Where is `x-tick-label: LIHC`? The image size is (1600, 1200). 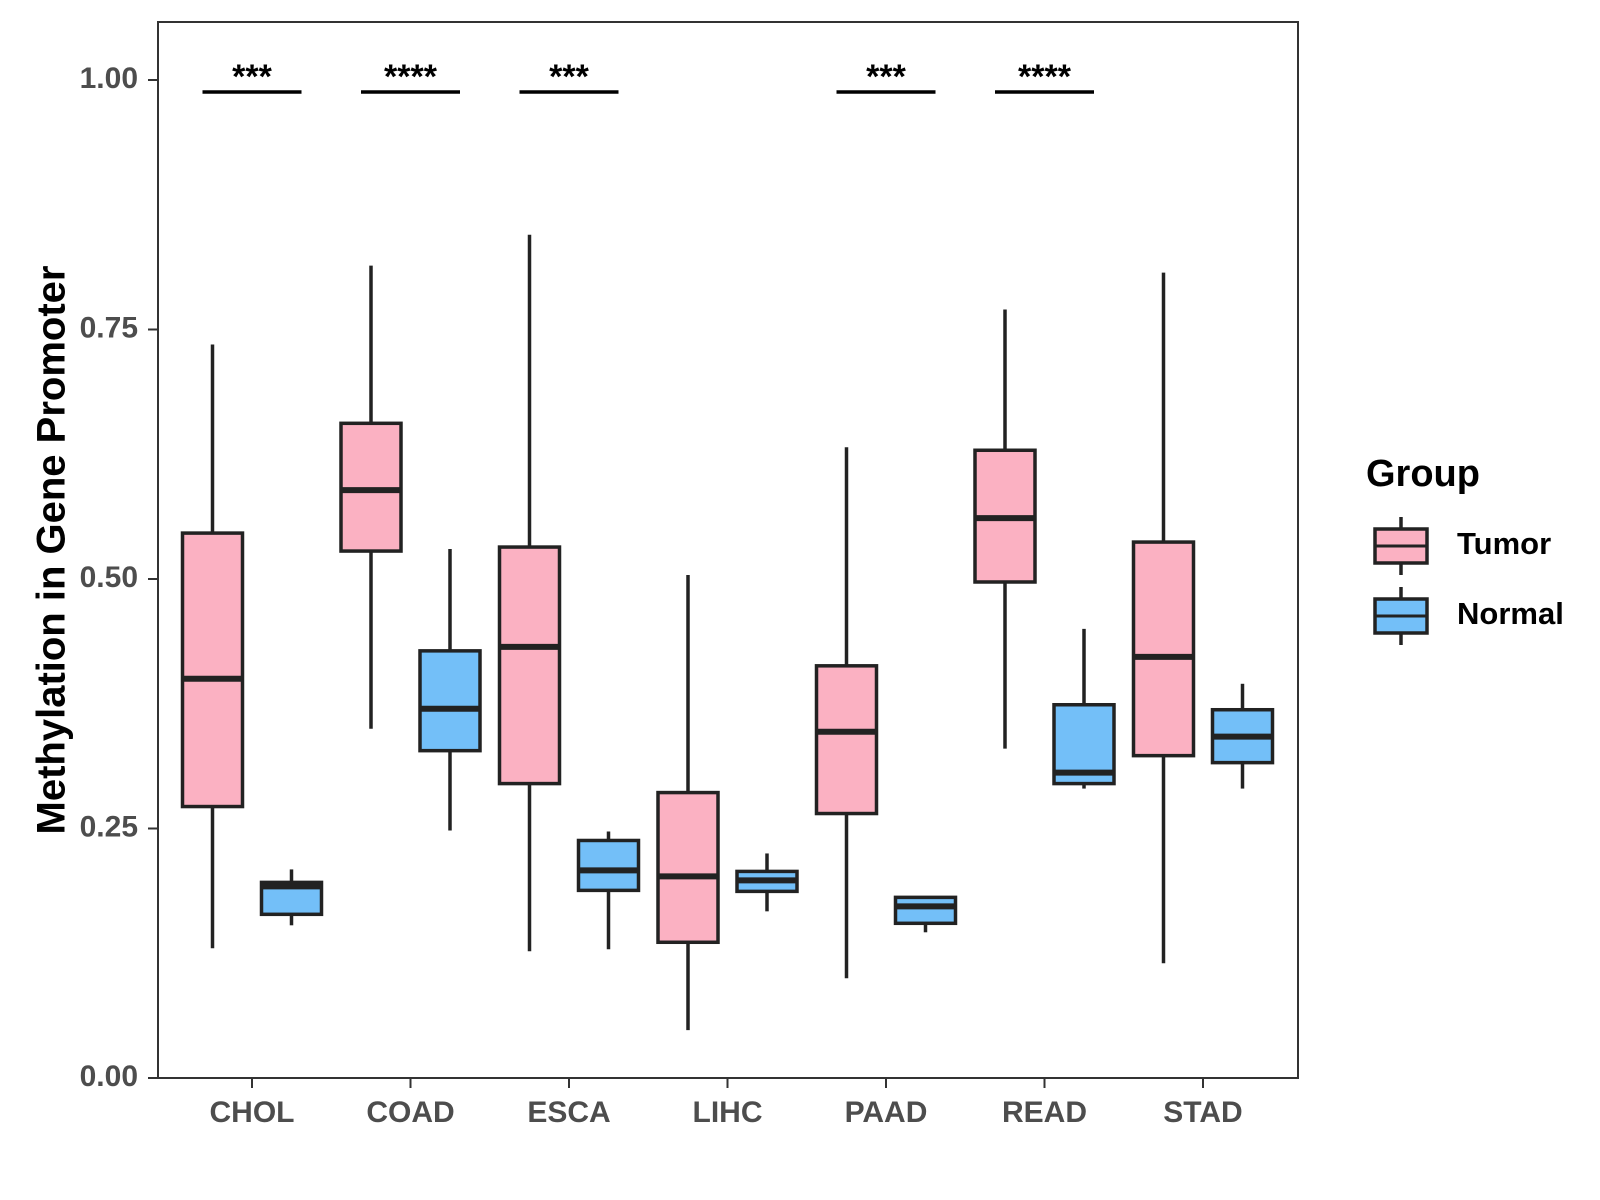
x-tick-label: LIHC is located at coordinates (728, 1112).